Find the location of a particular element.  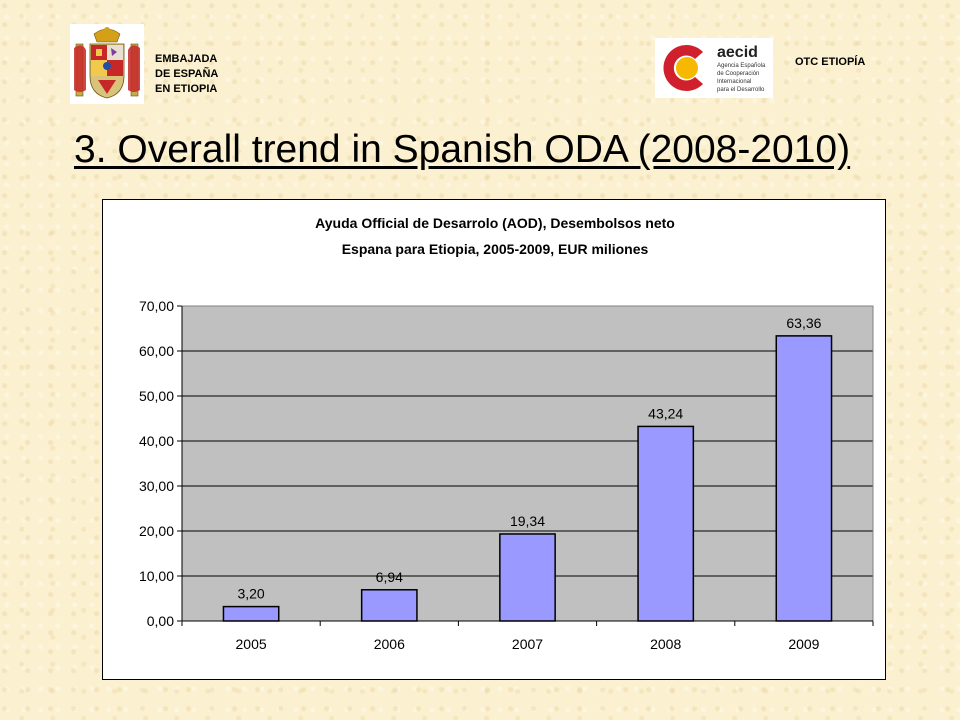

data-label: 63,36 is located at coordinates (803, 323).